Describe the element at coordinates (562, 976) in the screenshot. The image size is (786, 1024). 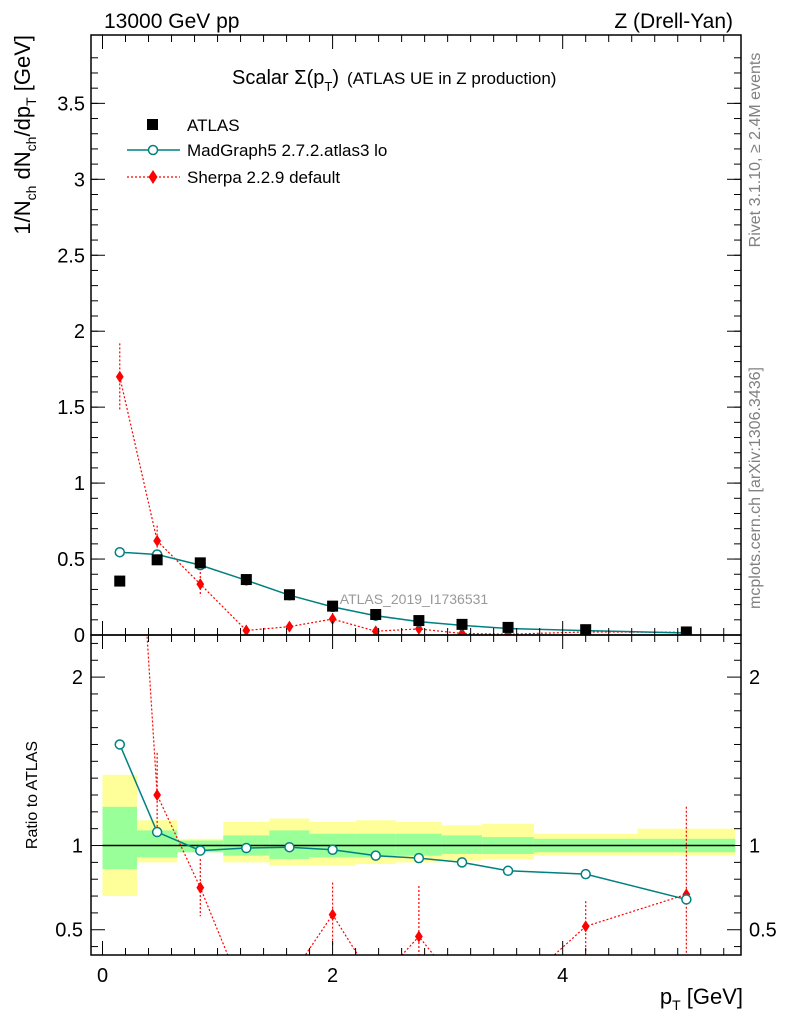
I see `x-tick-label: 4` at that location.